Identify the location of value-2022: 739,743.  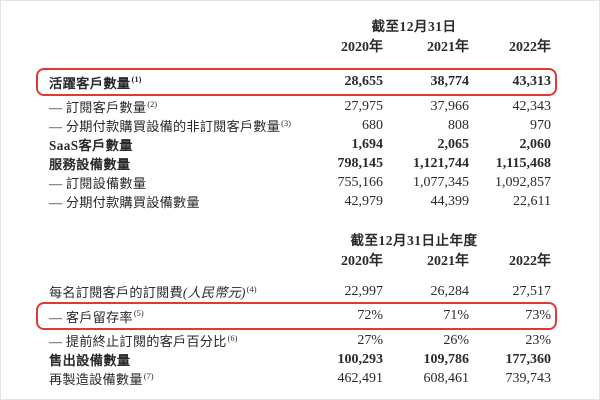
(528, 378).